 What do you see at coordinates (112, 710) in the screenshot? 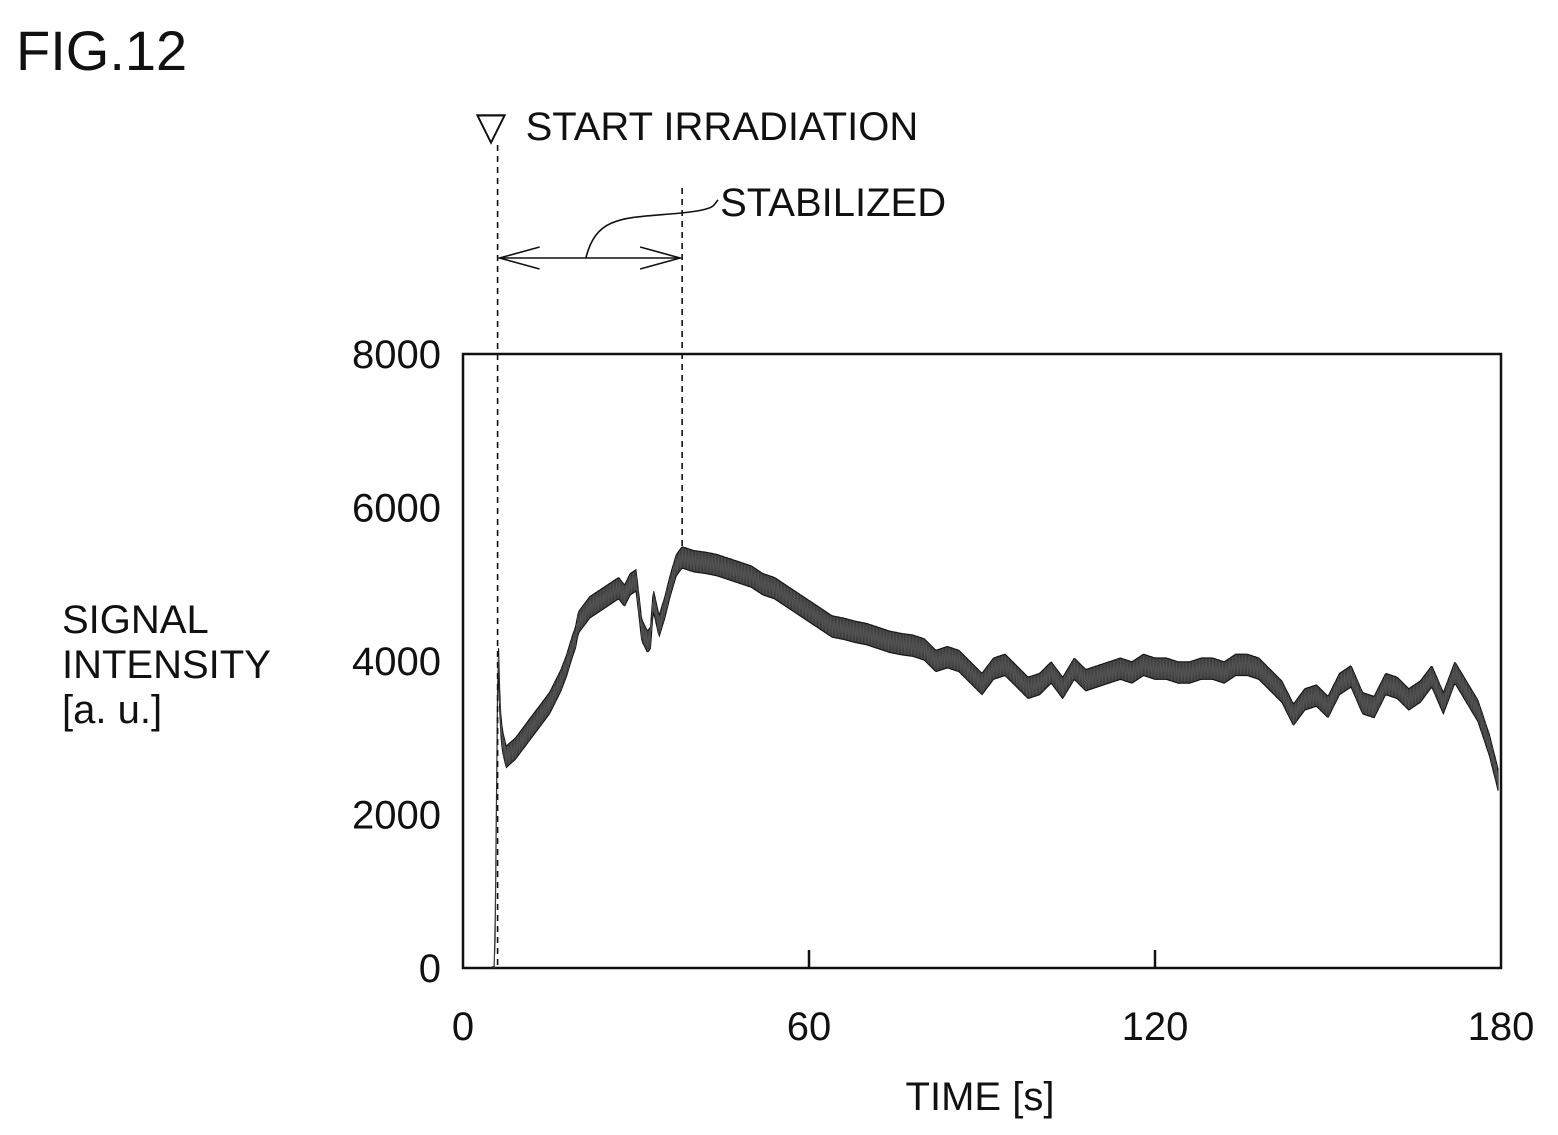
I see `y-axis-label-line-3: [a. u.]` at bounding box center [112, 710].